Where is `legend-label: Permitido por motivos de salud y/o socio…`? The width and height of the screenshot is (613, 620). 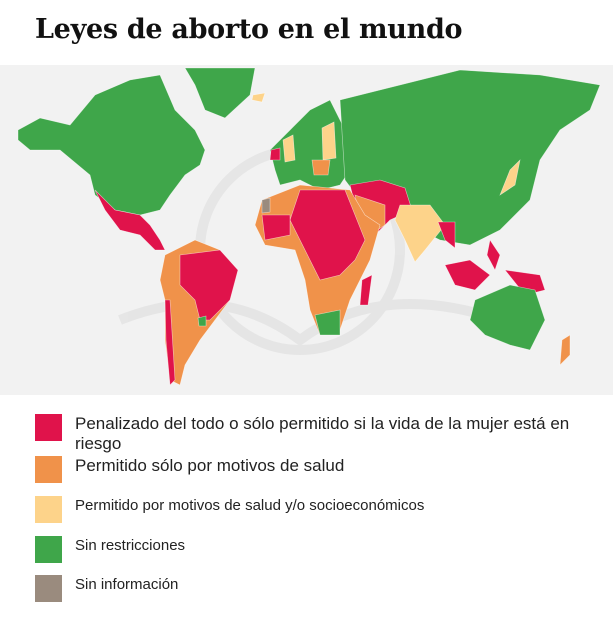
legend-label: Permitido por motivos de salud y/o socio… is located at coordinates (250, 505).